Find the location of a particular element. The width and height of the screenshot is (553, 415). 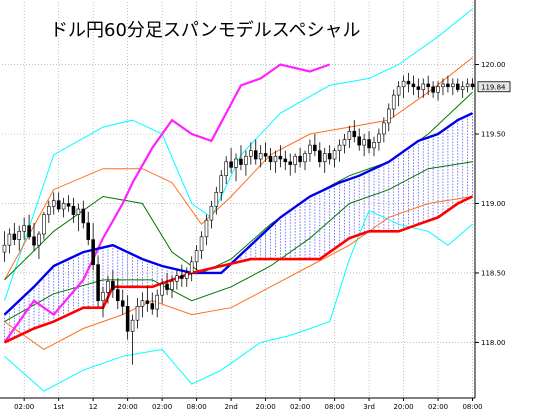

current-price-tag is located at coordinates (494, 87).